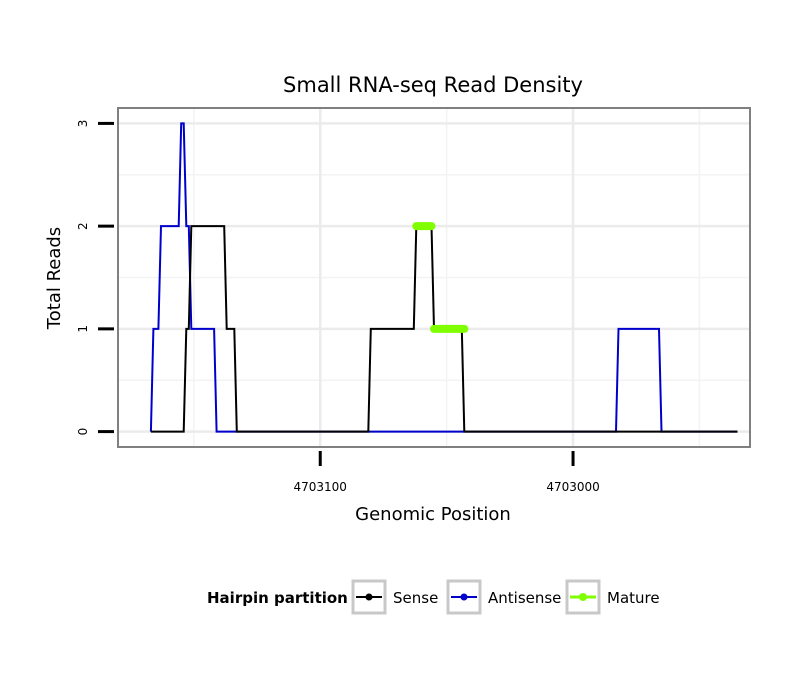  What do you see at coordinates (320, 487) in the screenshot?
I see `x-tick-label-4703100: 4703100` at bounding box center [320, 487].